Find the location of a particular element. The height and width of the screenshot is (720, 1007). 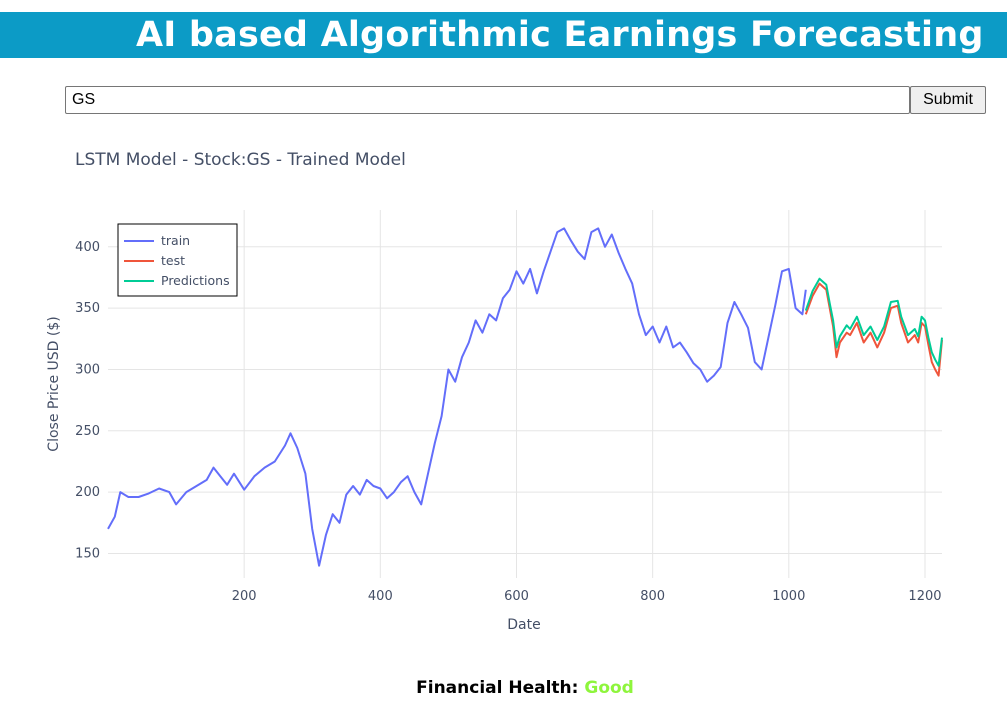

y-tick-label: 300 is located at coordinates (87, 369).